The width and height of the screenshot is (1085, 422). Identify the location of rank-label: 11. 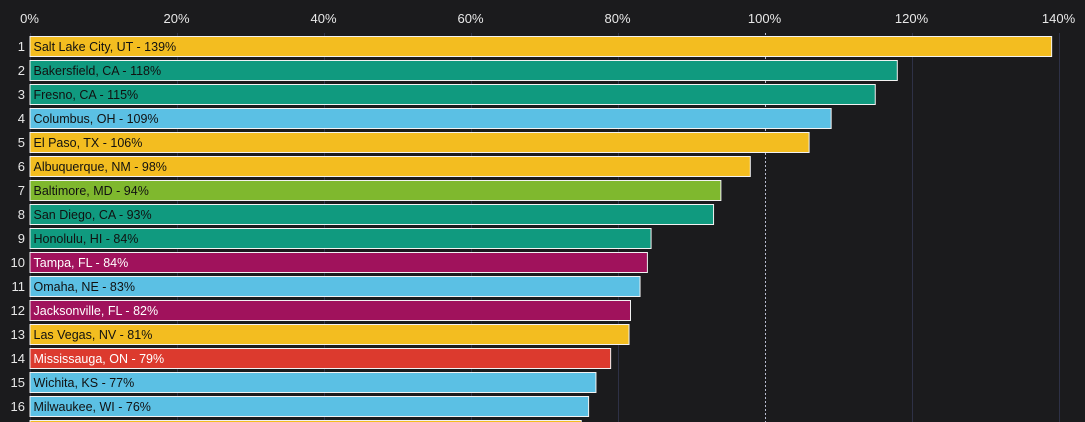
(19, 286).